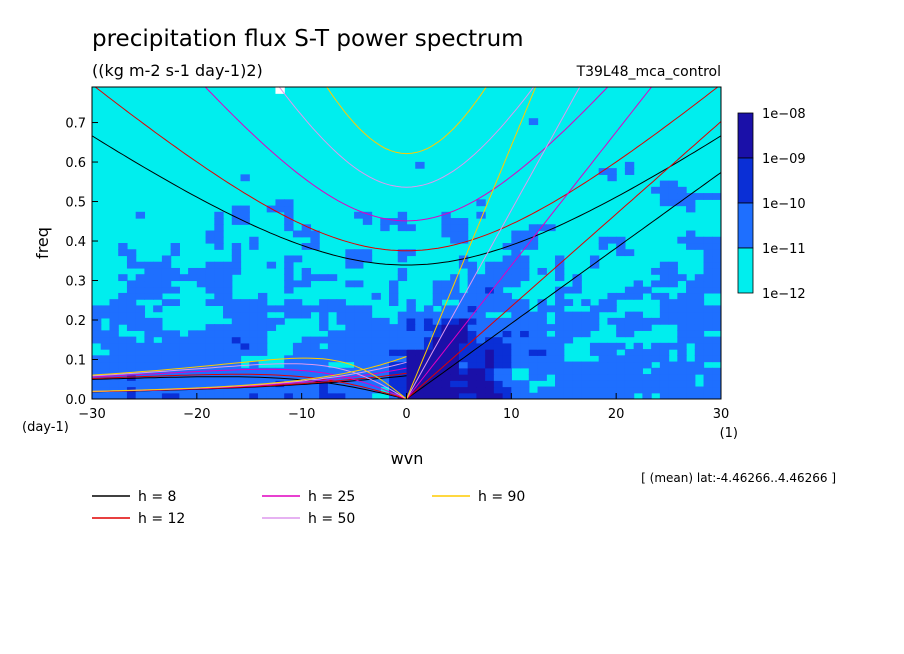 Image resolution: width=904 pixels, height=654 pixels. What do you see at coordinates (784, 294) in the screenshot?
I see `colorbar-label: 1e−12` at bounding box center [784, 294].